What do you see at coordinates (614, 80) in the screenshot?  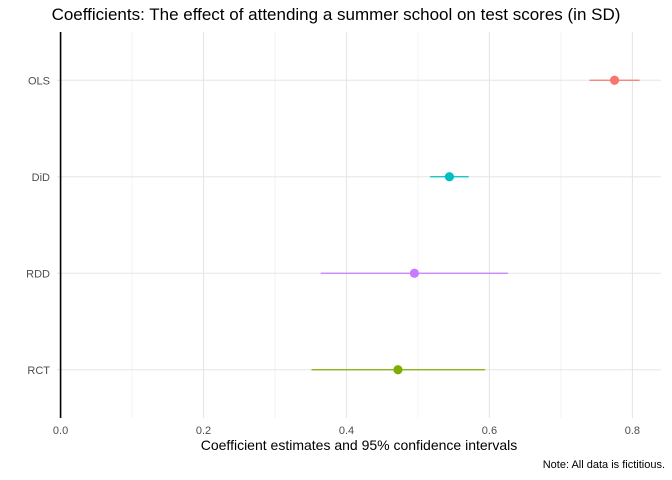 I see `point-estimate-ols` at bounding box center [614, 80].